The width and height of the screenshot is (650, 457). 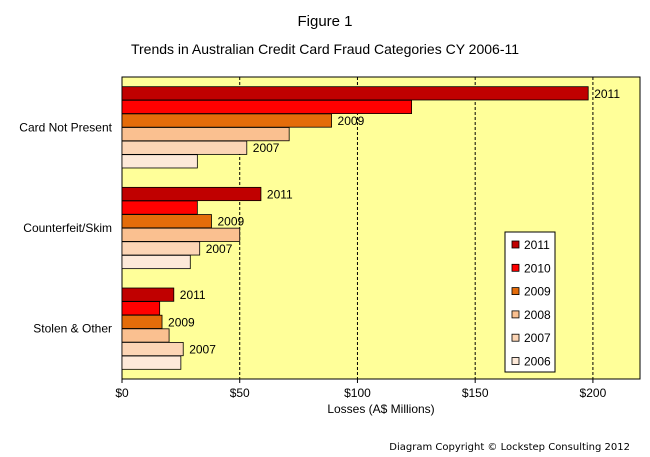 What do you see at coordinates (537, 315) in the screenshot?
I see `legend-label: 2008` at bounding box center [537, 315].